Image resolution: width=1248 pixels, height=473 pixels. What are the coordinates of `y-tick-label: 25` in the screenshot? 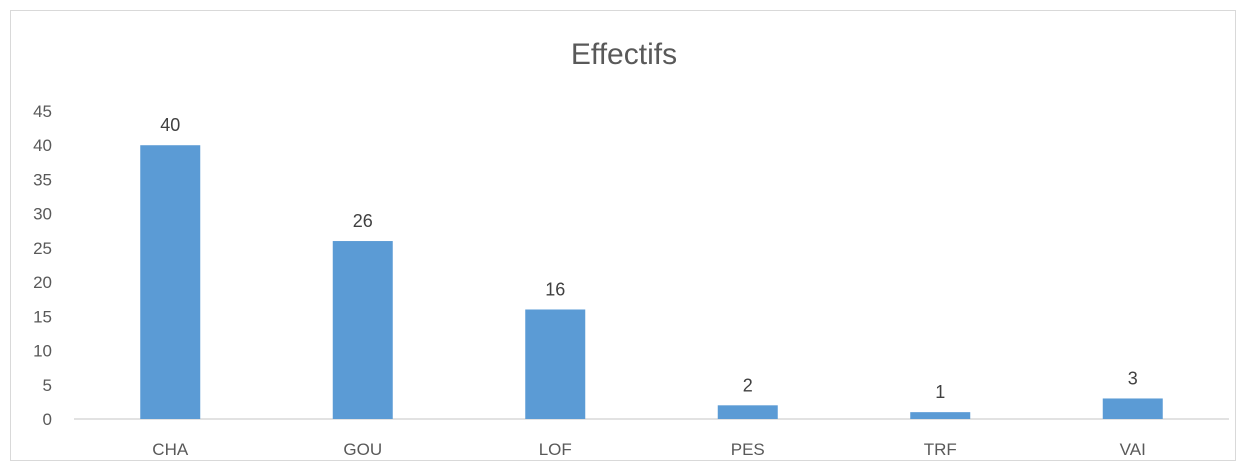 It's located at (42, 248).